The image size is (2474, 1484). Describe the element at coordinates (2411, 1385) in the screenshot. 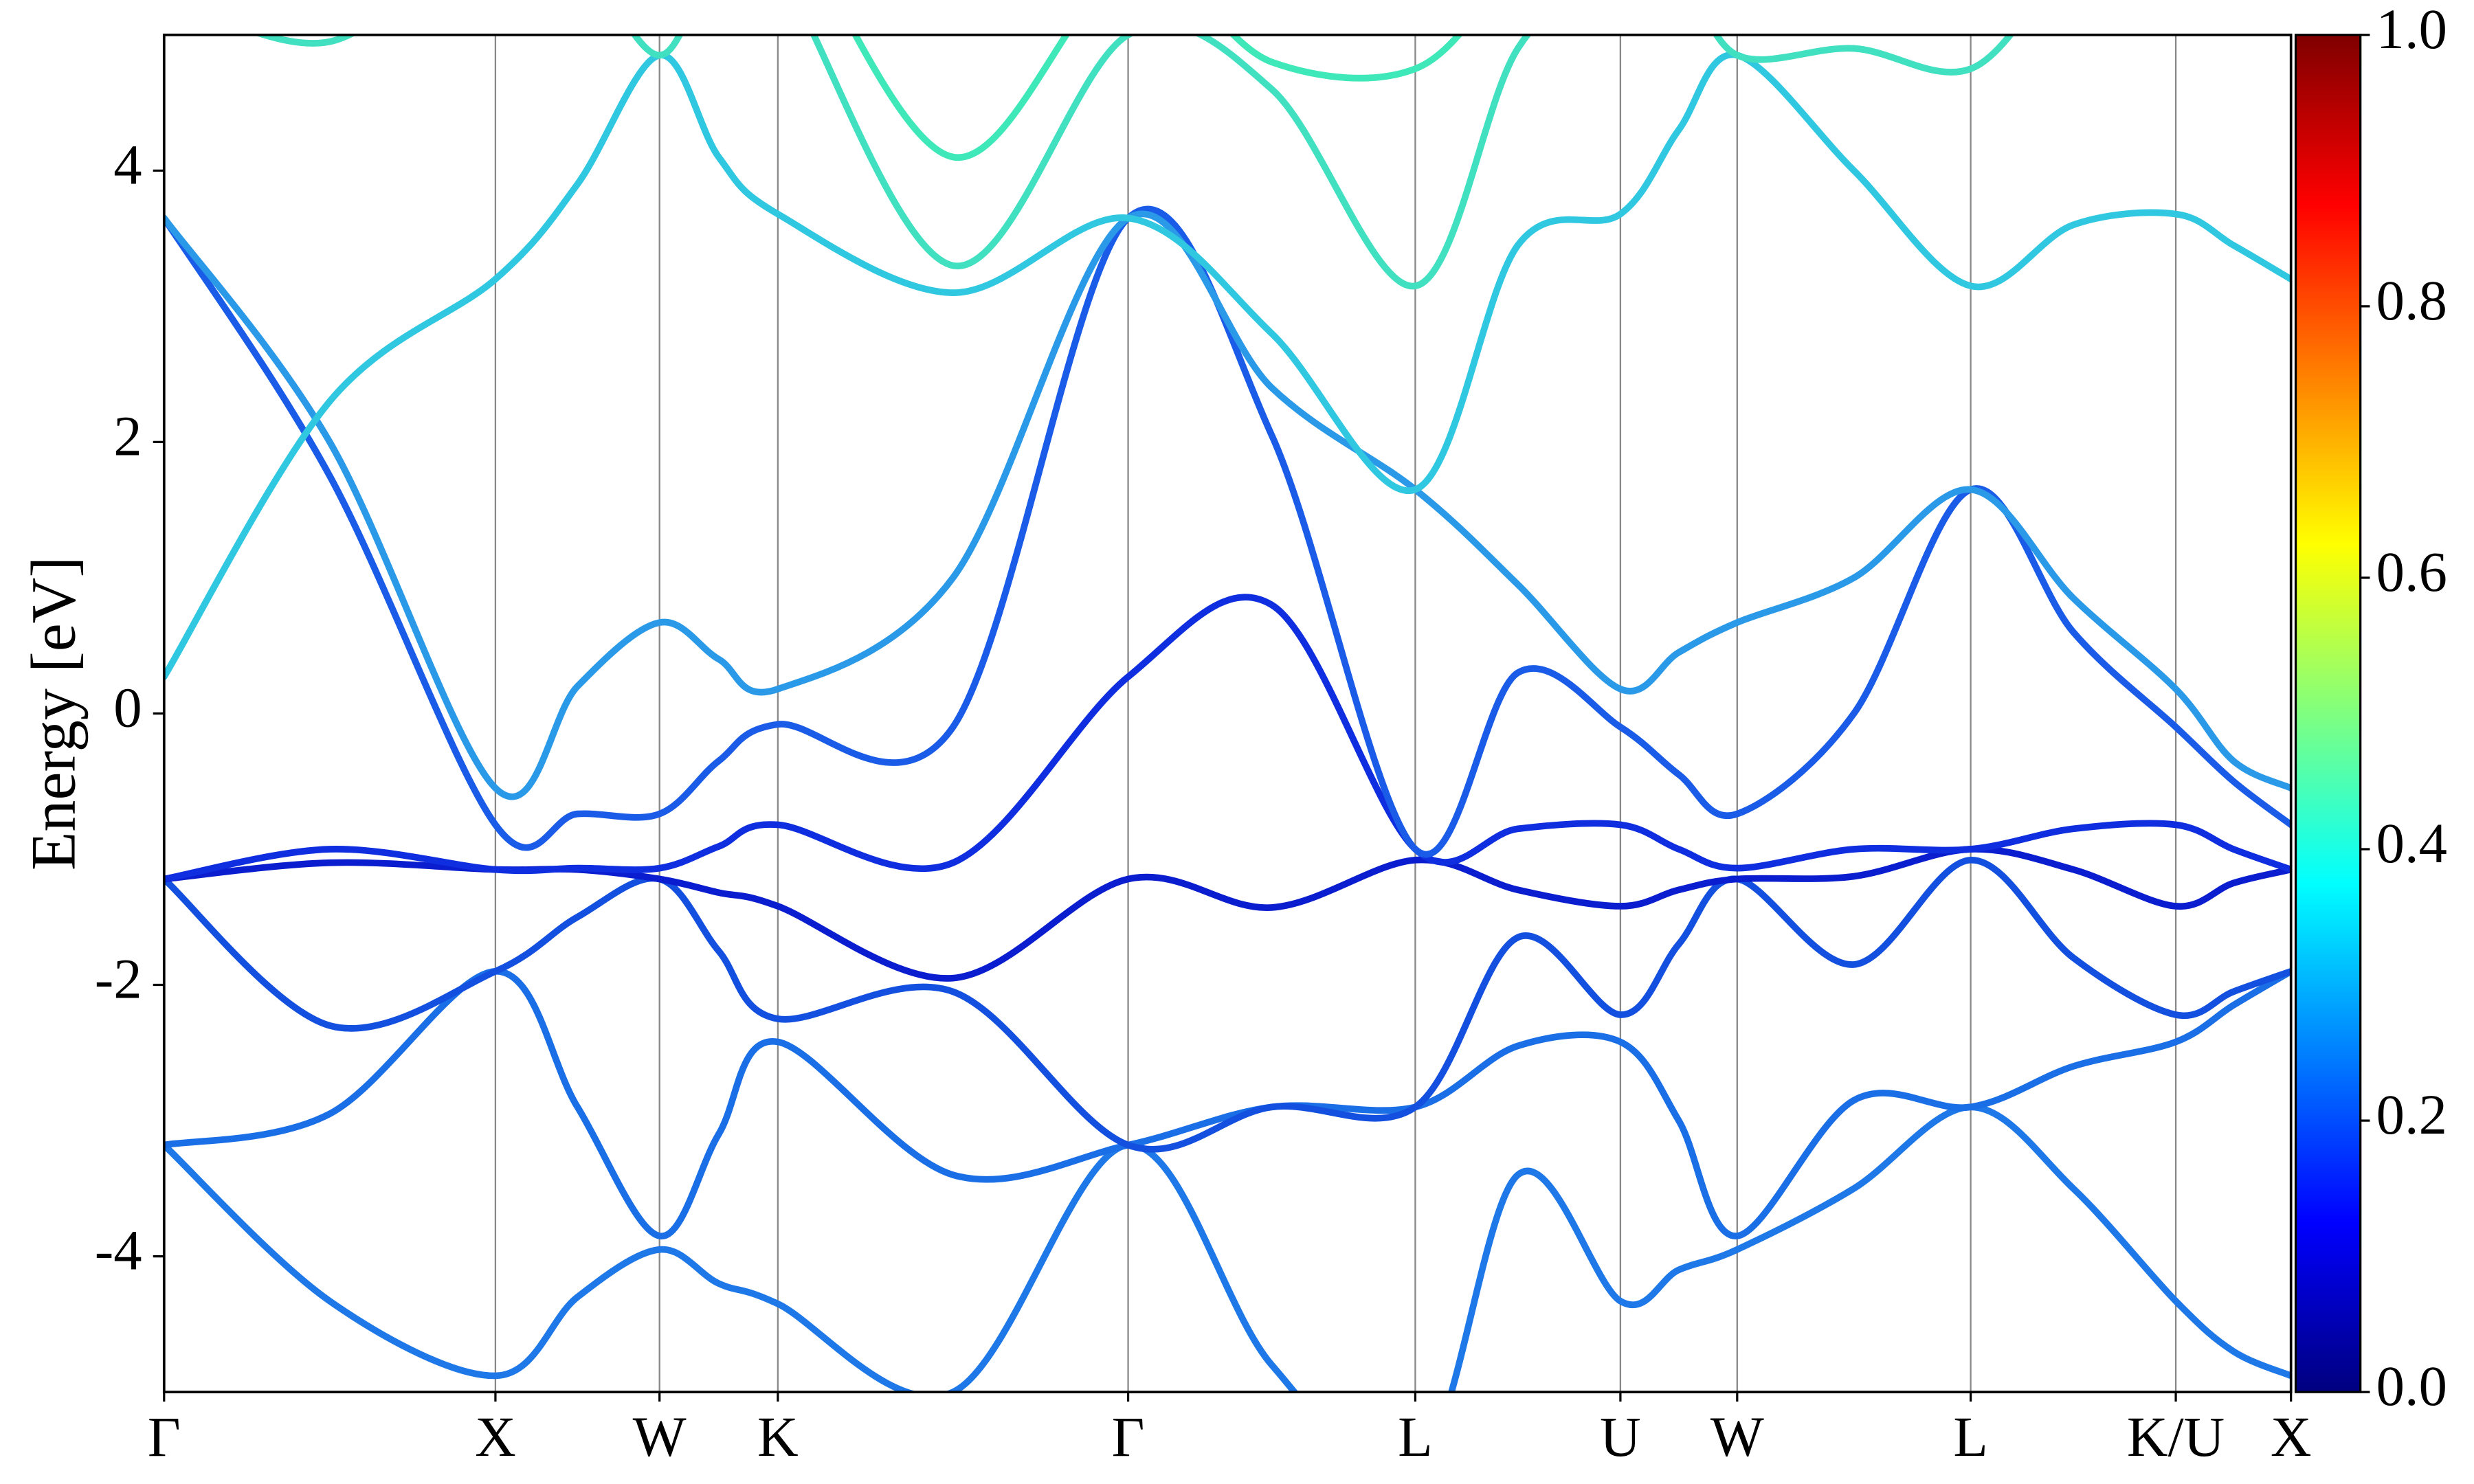

I see `colorbar-tick-label: 0.0` at that location.